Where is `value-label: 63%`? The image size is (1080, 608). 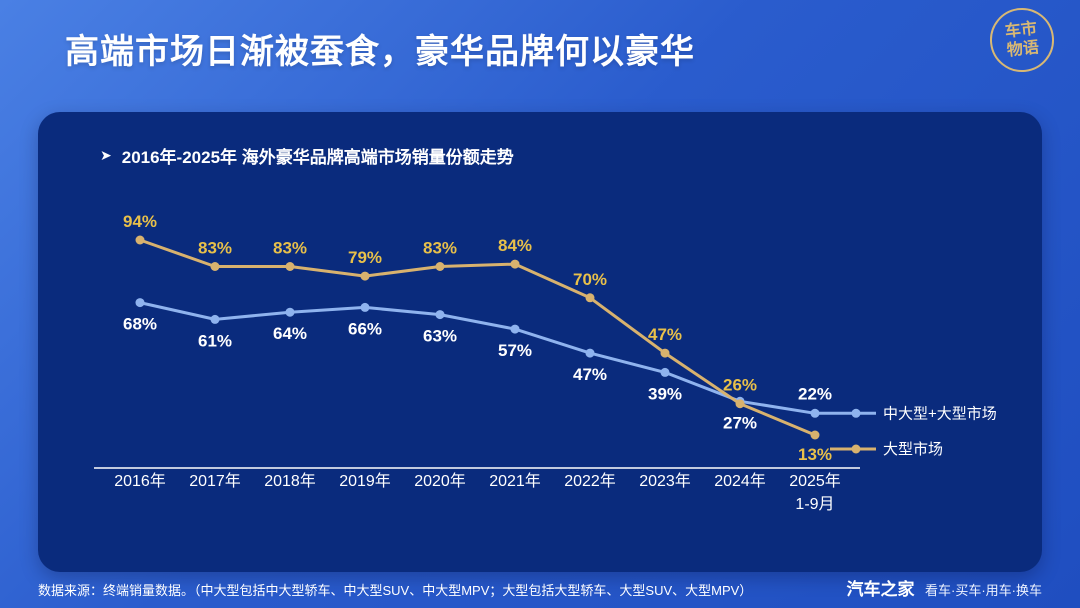 value-label: 63% is located at coordinates (440, 336).